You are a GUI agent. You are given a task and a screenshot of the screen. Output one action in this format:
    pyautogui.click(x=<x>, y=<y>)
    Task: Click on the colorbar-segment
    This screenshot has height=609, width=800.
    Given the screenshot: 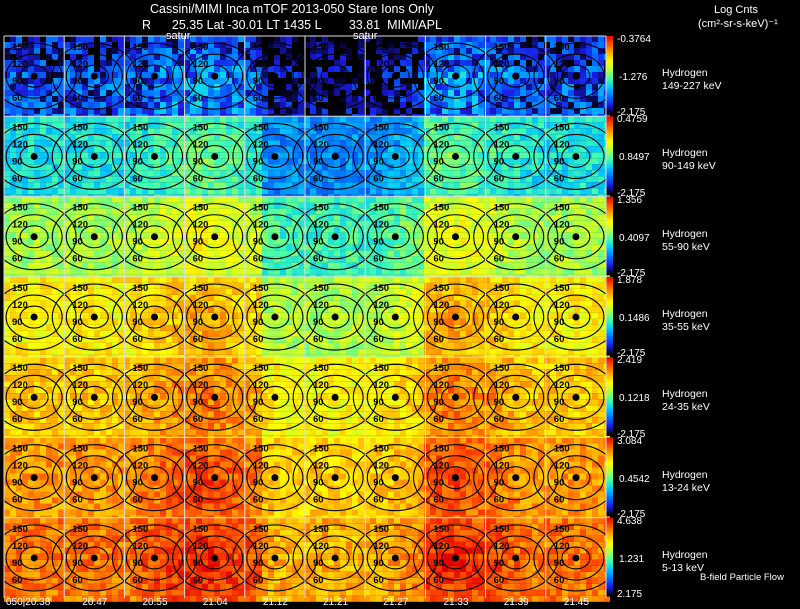 What is the action you would take?
    pyautogui.click(x=609, y=162)
    